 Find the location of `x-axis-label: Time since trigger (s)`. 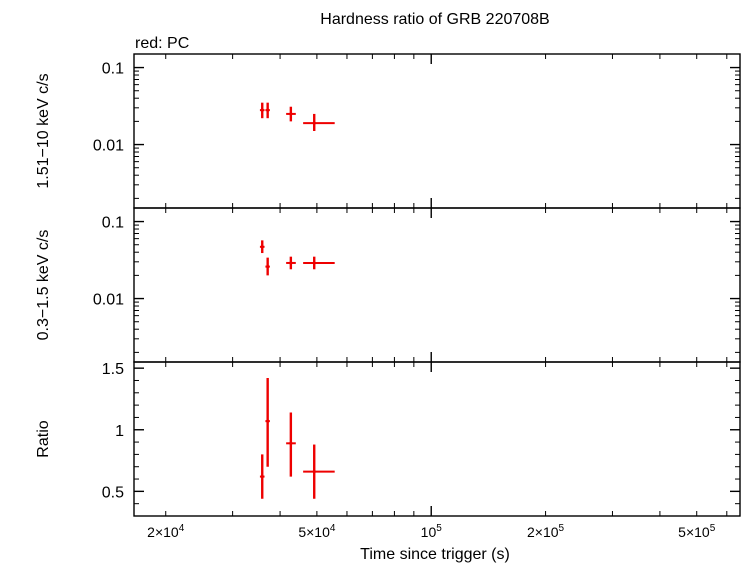

x-axis-label: Time since trigger (s) is located at coordinates (435, 554).